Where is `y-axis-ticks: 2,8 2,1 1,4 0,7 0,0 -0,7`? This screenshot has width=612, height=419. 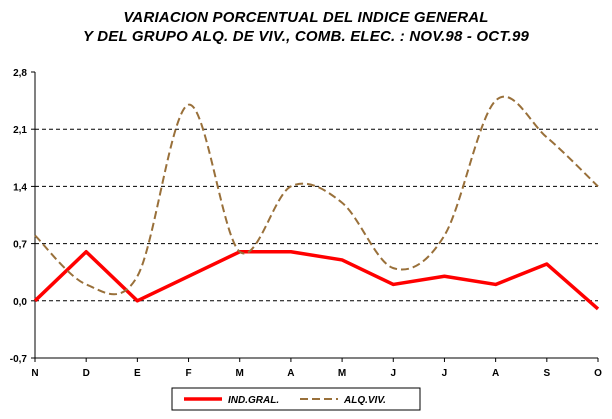 y-axis-ticks: 2,8 2,1 1,4 0,7 0,0 -0,7 is located at coordinates (22, 216).